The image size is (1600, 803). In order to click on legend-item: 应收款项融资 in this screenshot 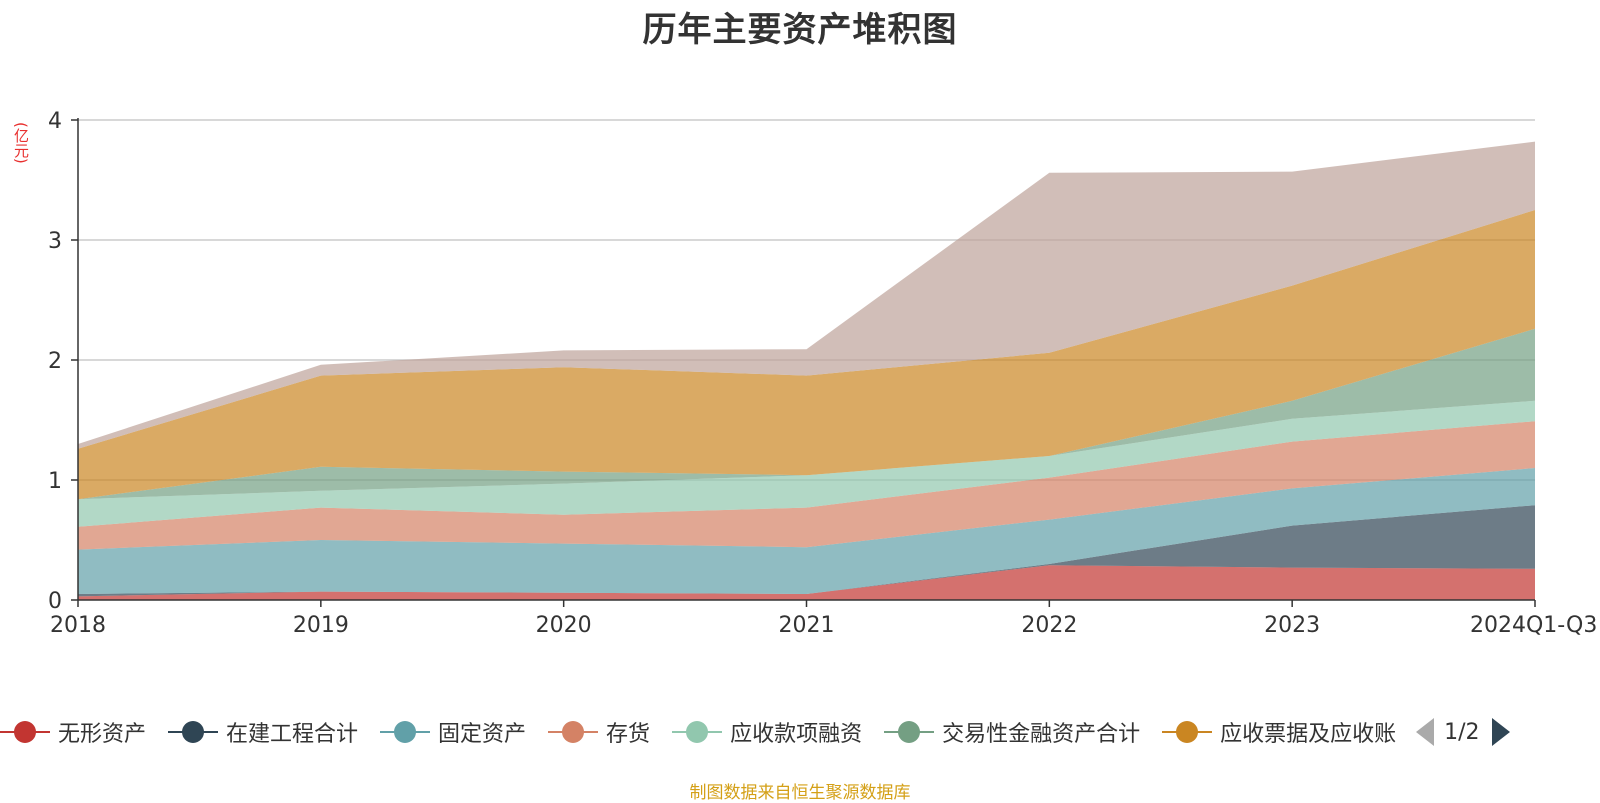, I will do `click(767, 732)`.